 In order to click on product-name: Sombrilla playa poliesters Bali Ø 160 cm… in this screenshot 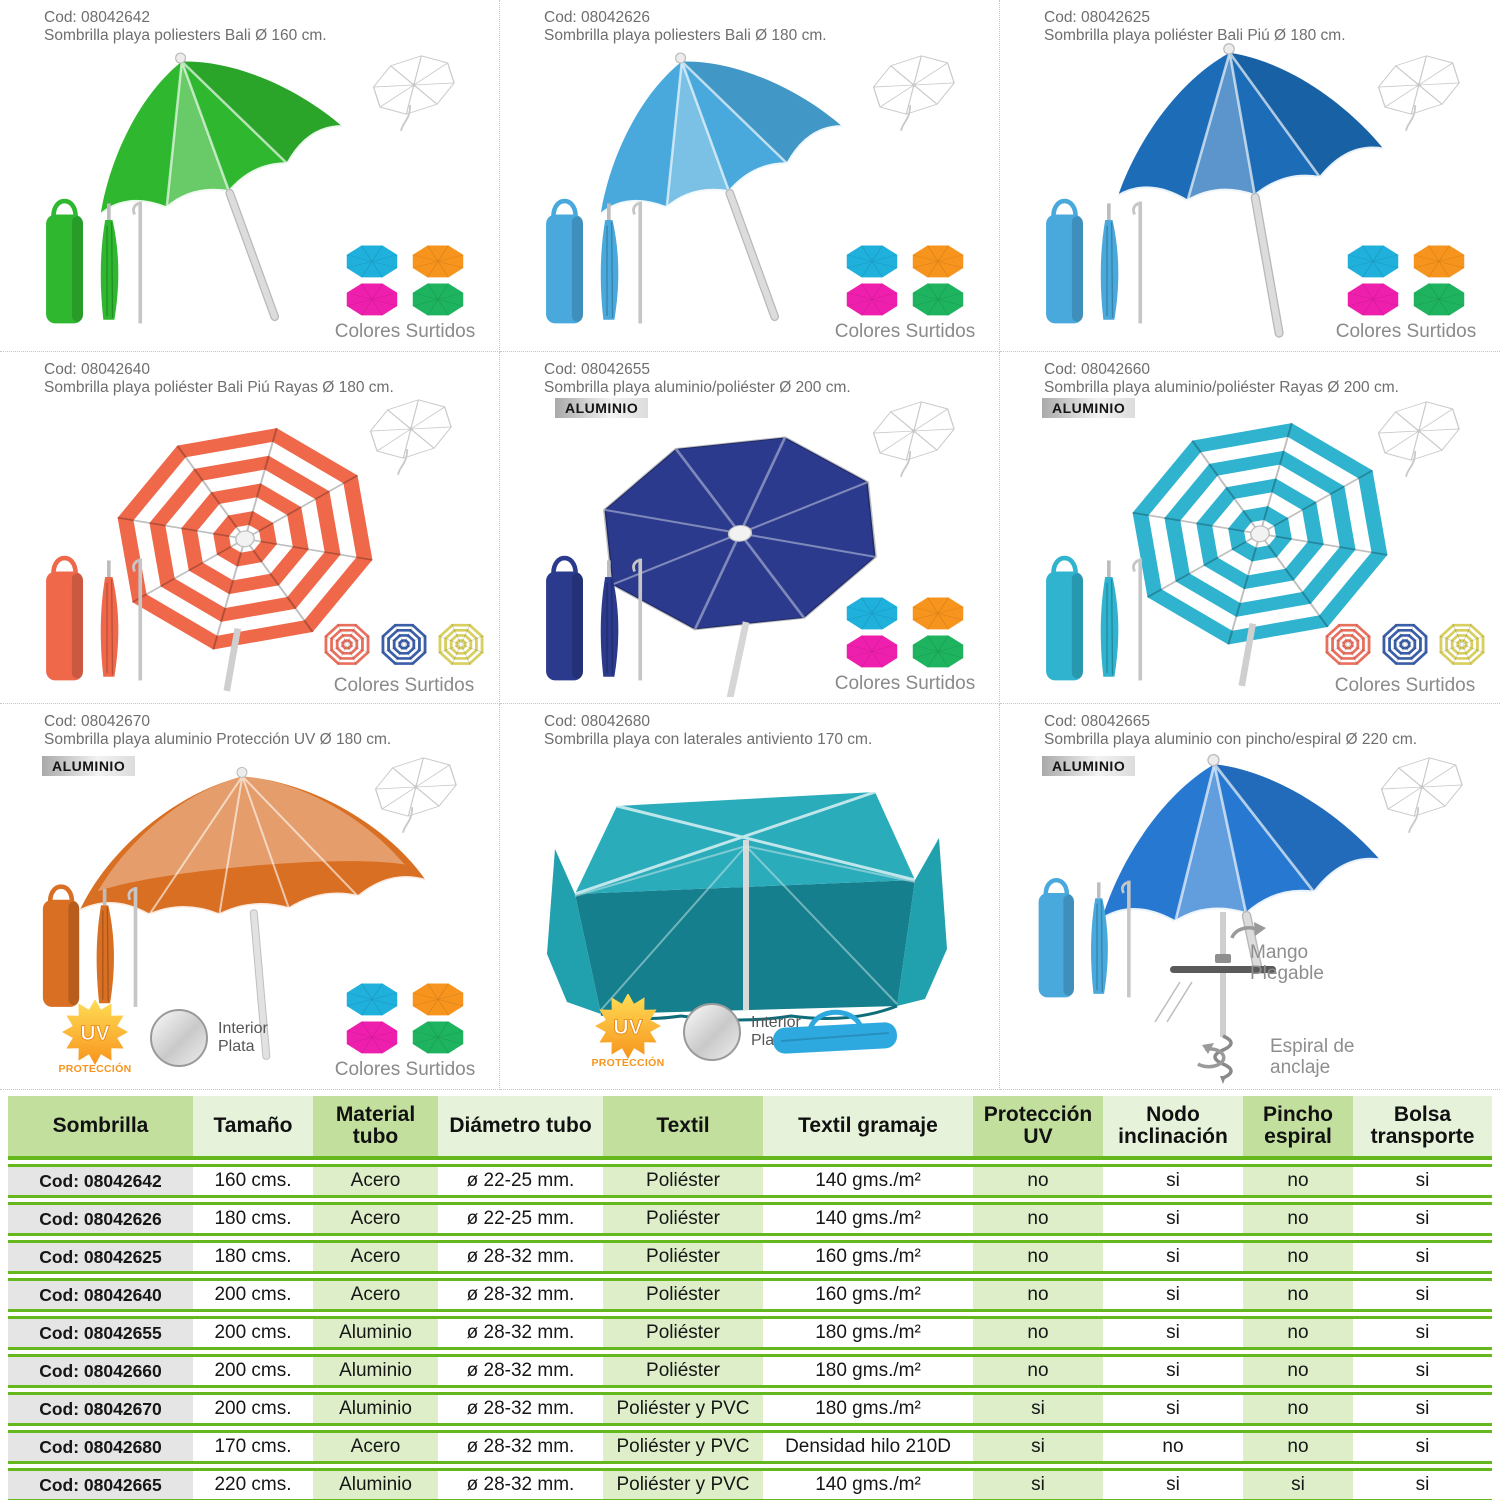, I will do `click(185, 36)`.